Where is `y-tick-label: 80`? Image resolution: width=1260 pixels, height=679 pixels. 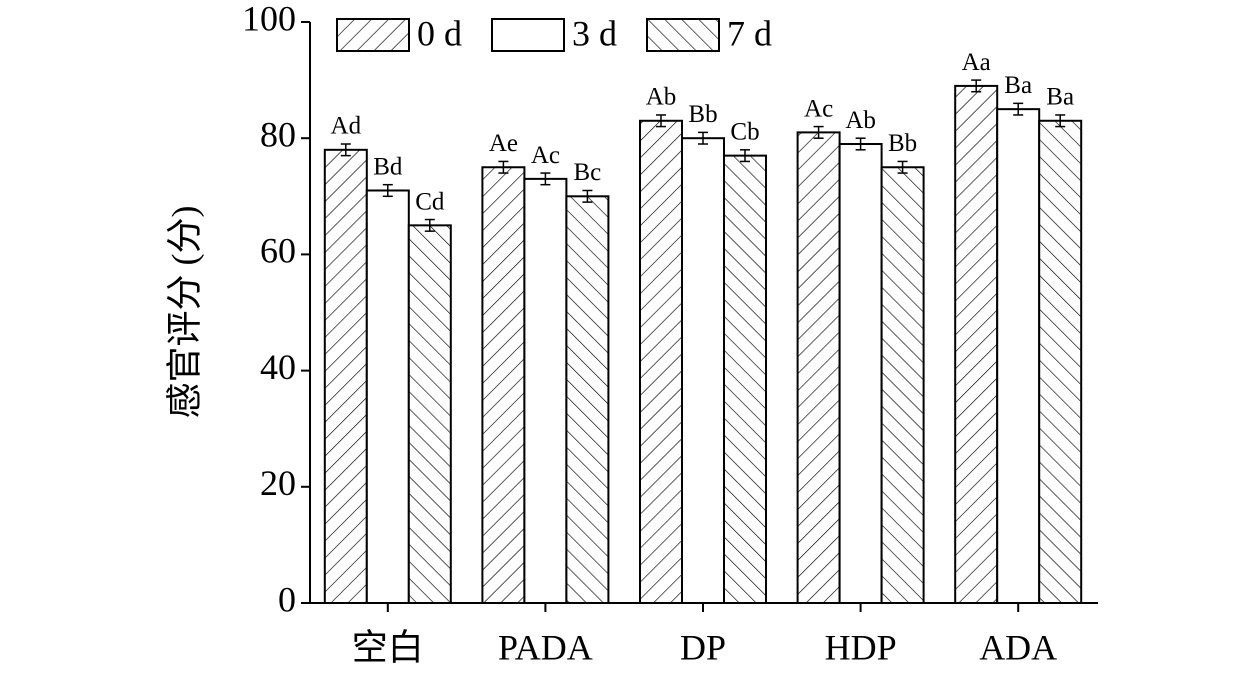 y-tick-label: 80 is located at coordinates (278, 134).